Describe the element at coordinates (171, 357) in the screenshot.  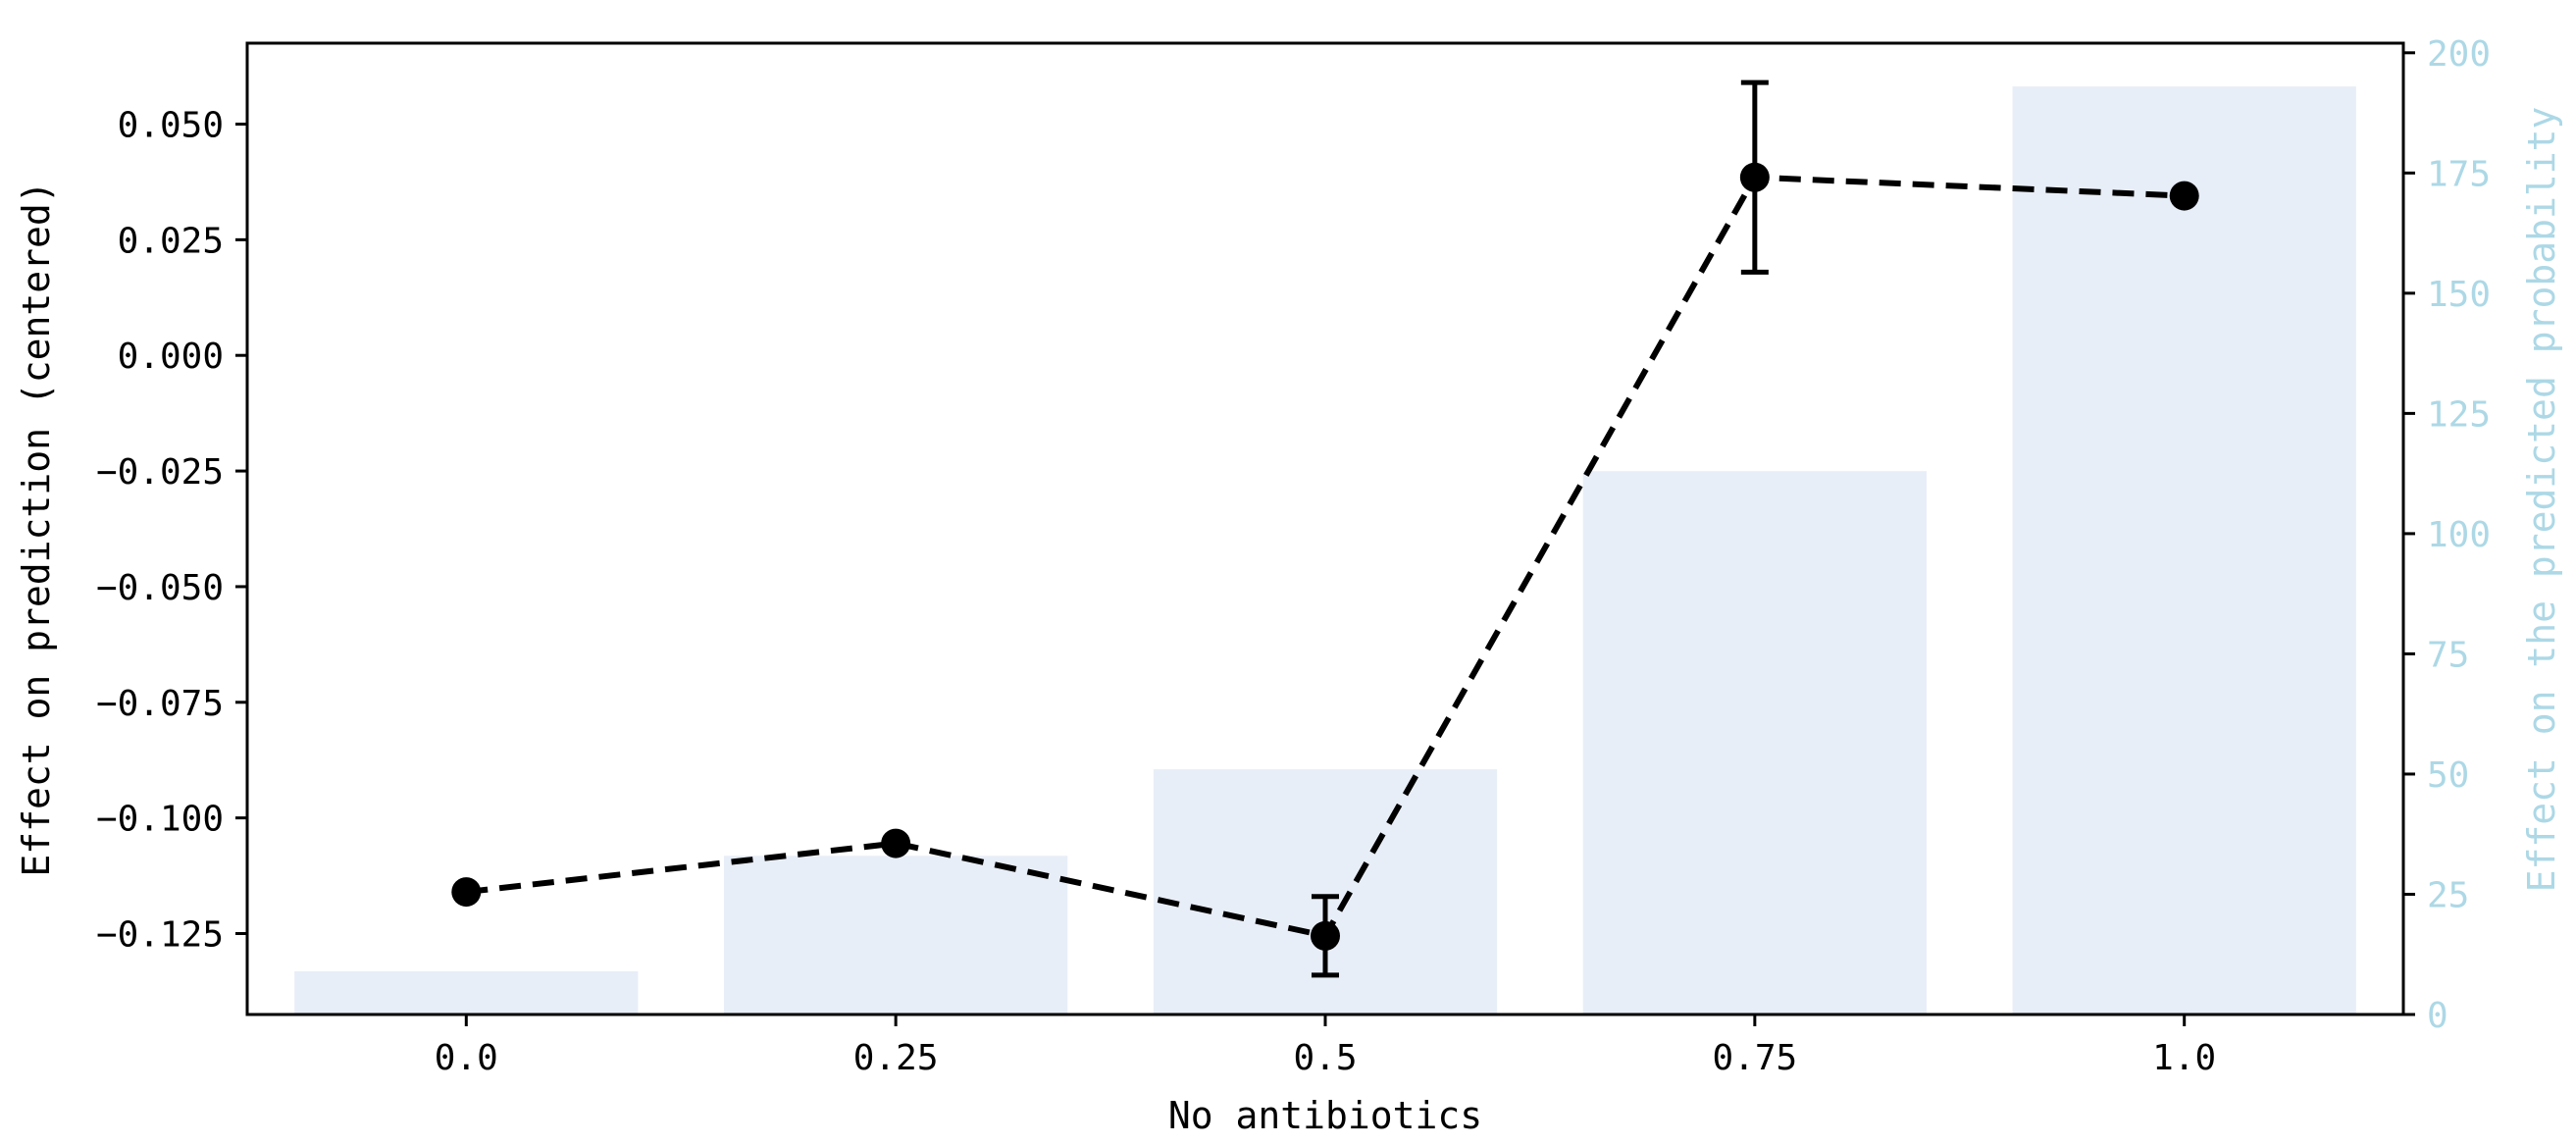
I see `left-tick-label: 0.000` at that location.